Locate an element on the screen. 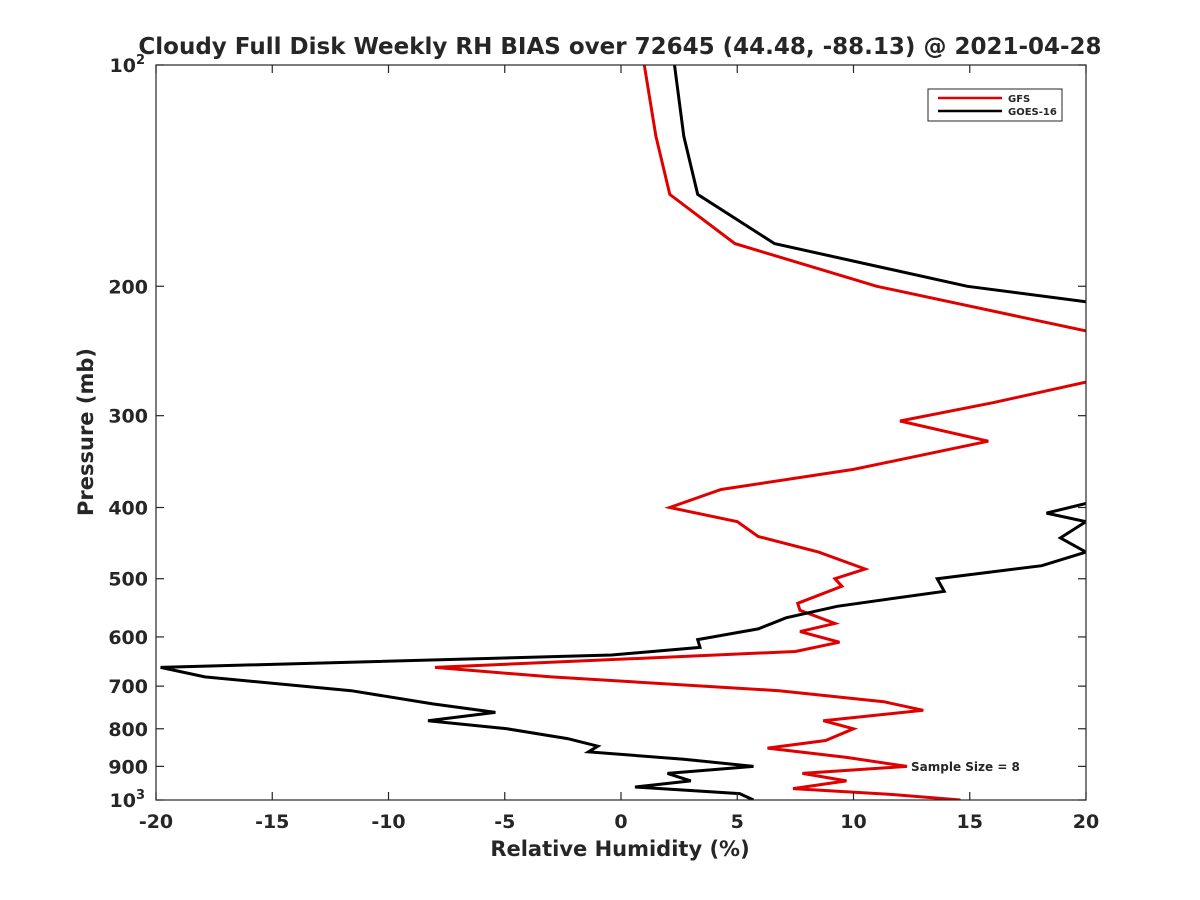 This screenshot has height=900, width=1200. y-tick-label: 200 is located at coordinates (128, 287).